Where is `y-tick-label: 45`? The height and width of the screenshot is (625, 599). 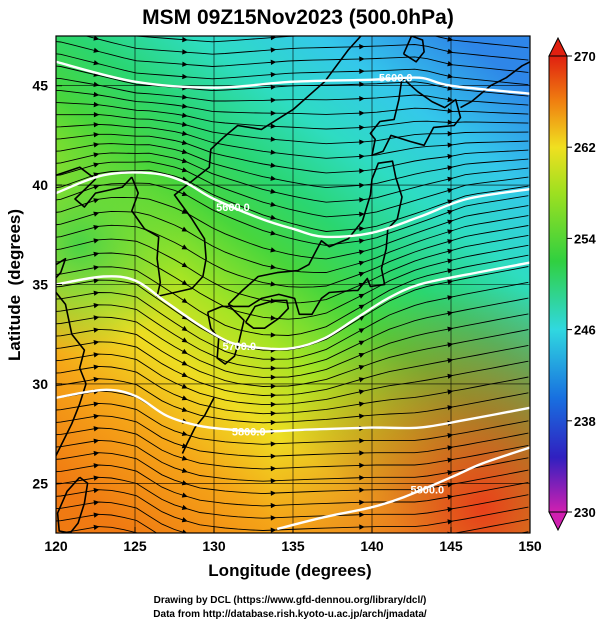
y-tick-label: 45 is located at coordinates (40, 86).